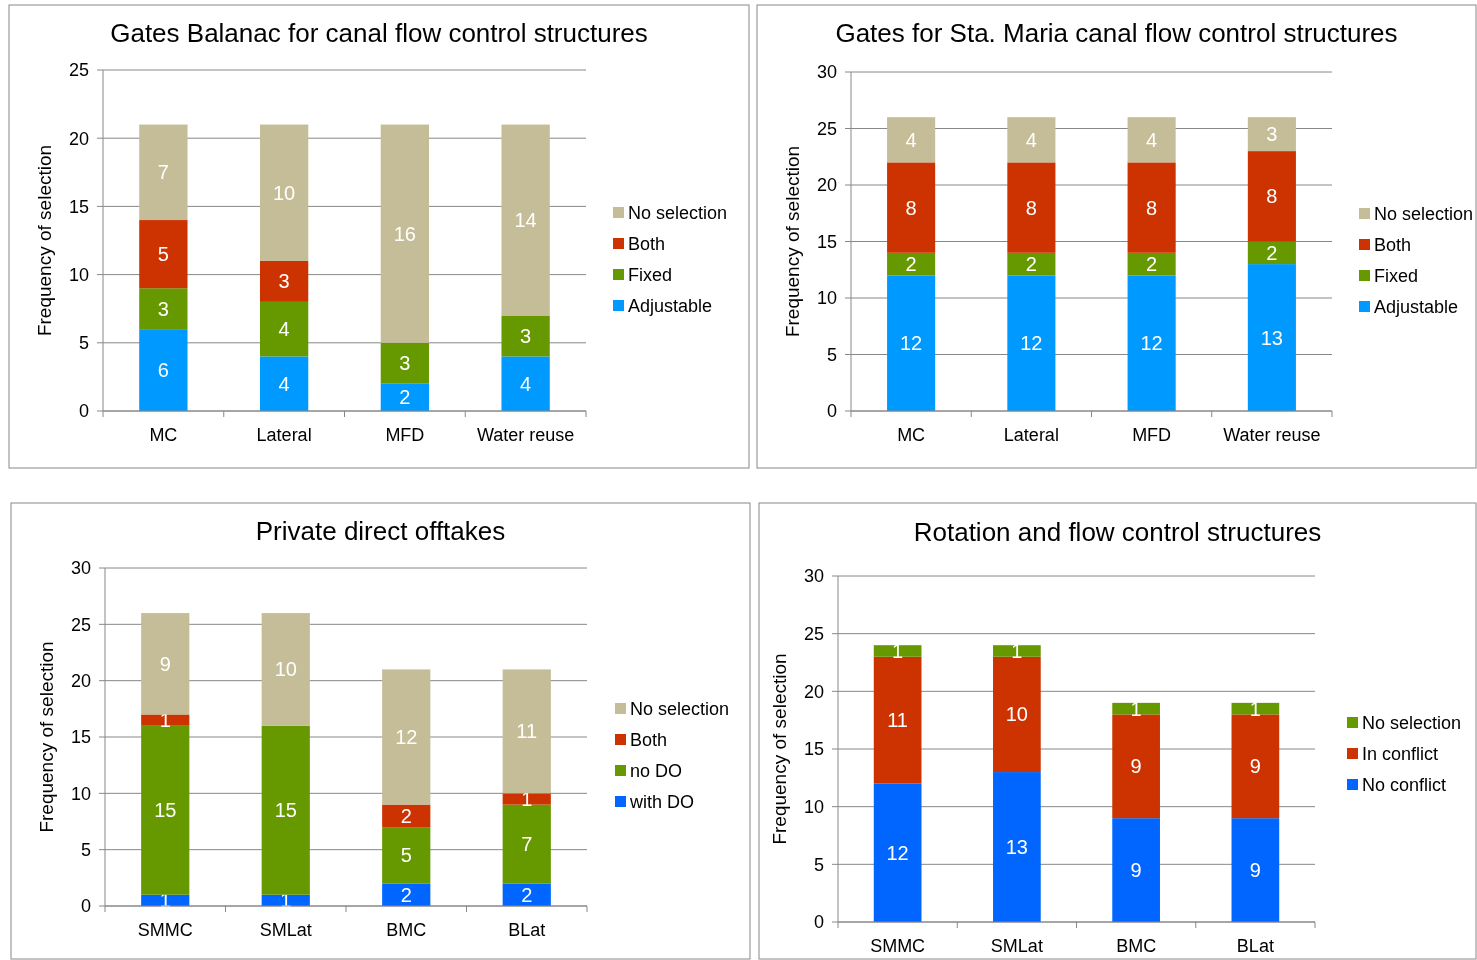  Describe the element at coordinates (662, 802) in the screenshot. I see `legend-label: with DO` at that location.